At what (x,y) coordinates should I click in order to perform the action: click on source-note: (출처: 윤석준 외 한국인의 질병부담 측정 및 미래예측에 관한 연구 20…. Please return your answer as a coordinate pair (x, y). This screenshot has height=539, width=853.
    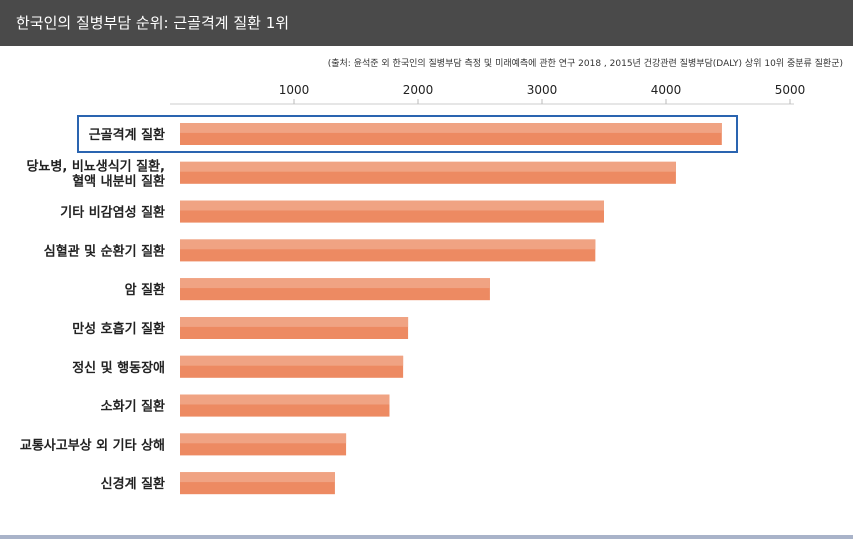
    Looking at the image, I should click on (585, 64).